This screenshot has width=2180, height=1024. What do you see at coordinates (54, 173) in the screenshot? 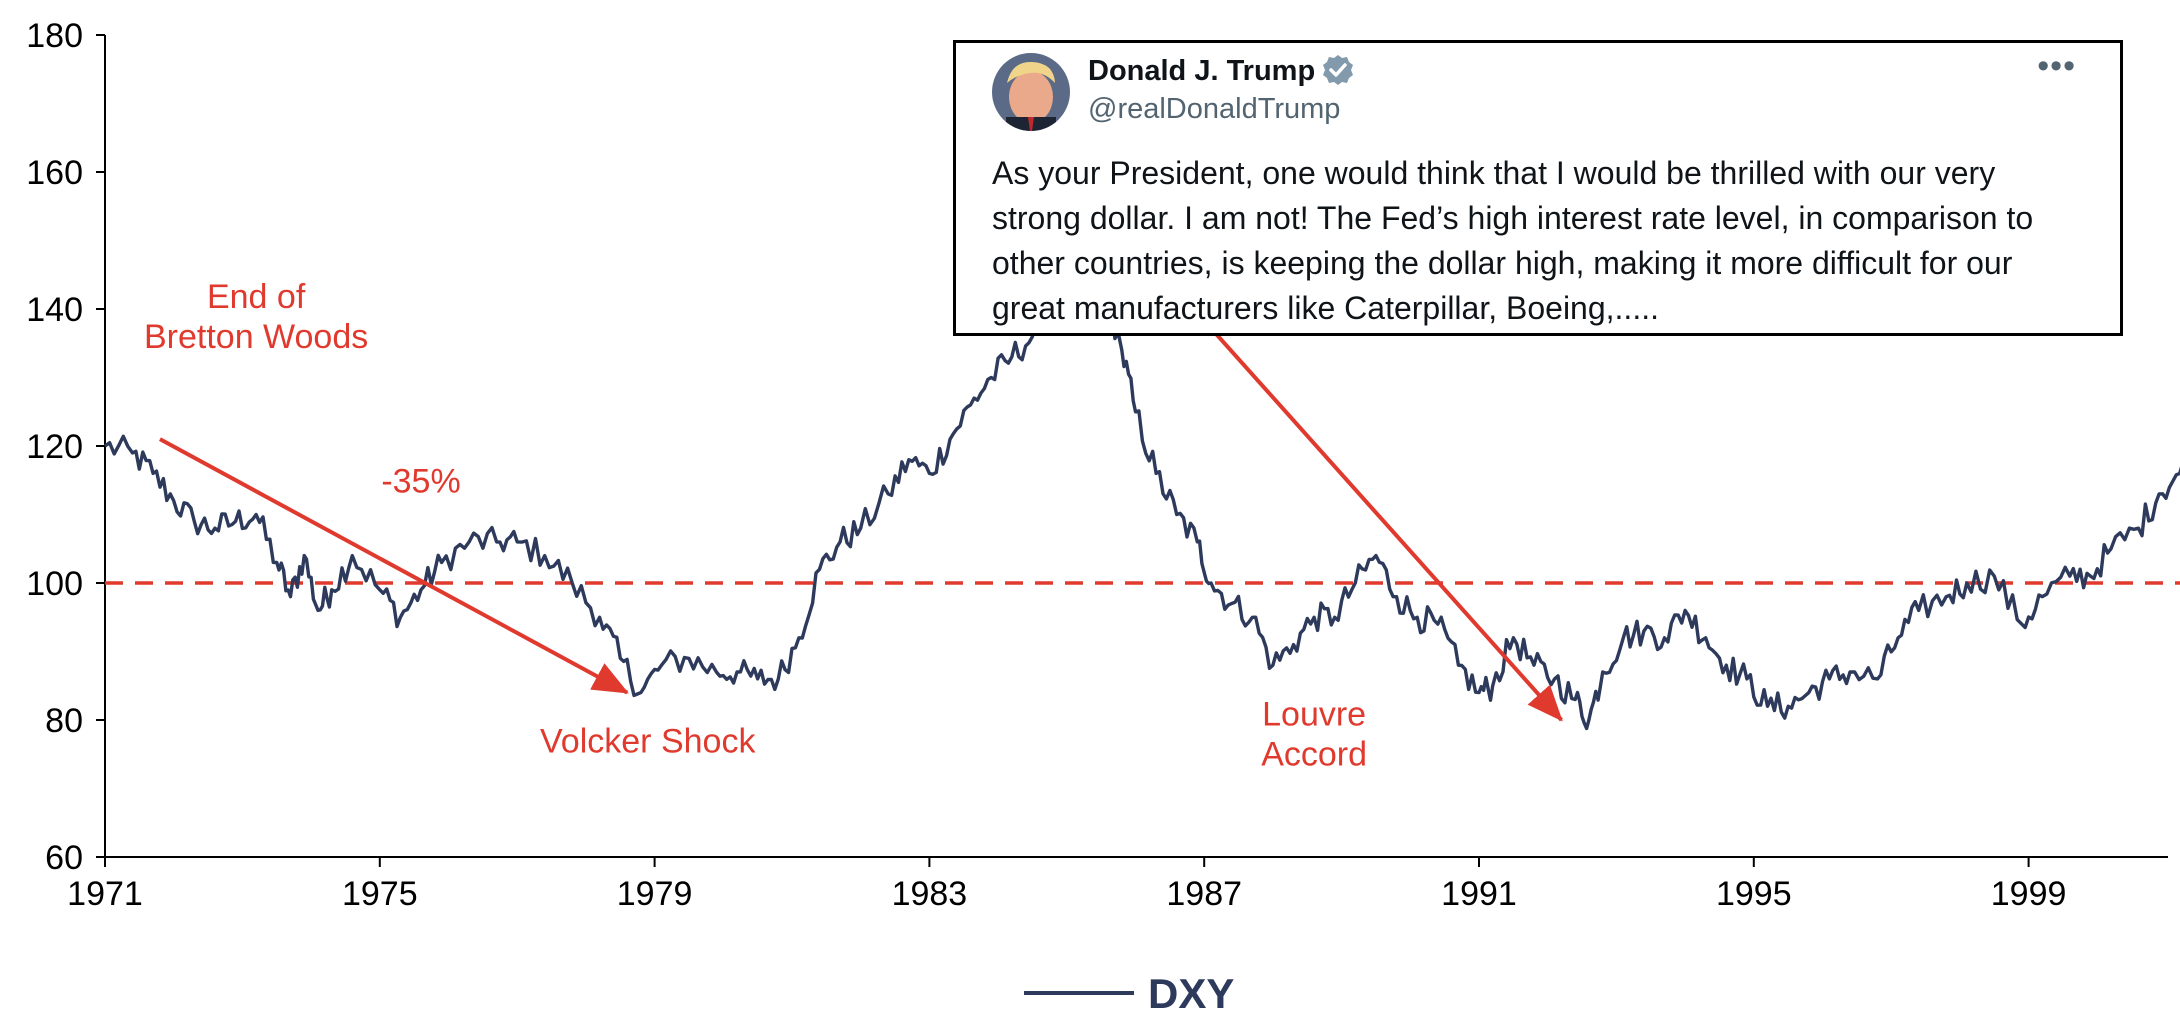
I see `y-tick-label: 160` at bounding box center [54, 173].